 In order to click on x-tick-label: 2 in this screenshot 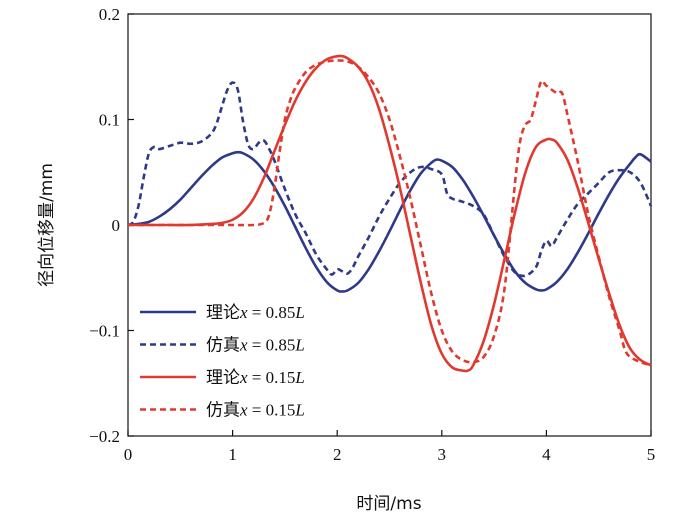, I will do `click(337, 454)`.